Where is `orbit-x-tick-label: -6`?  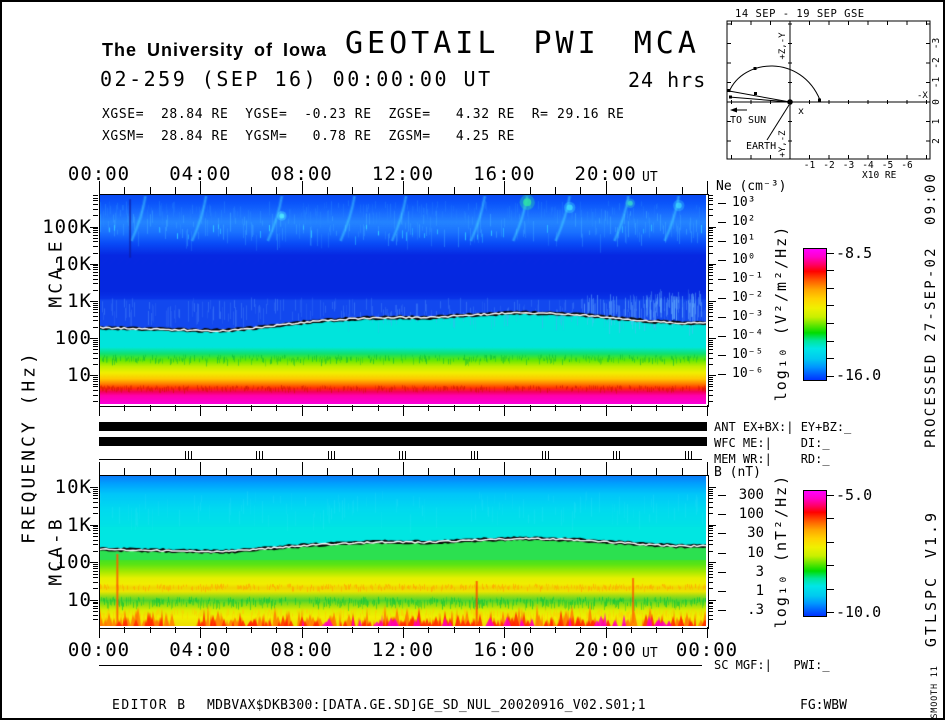
orbit-x-tick-label: -6 is located at coordinates (907, 165).